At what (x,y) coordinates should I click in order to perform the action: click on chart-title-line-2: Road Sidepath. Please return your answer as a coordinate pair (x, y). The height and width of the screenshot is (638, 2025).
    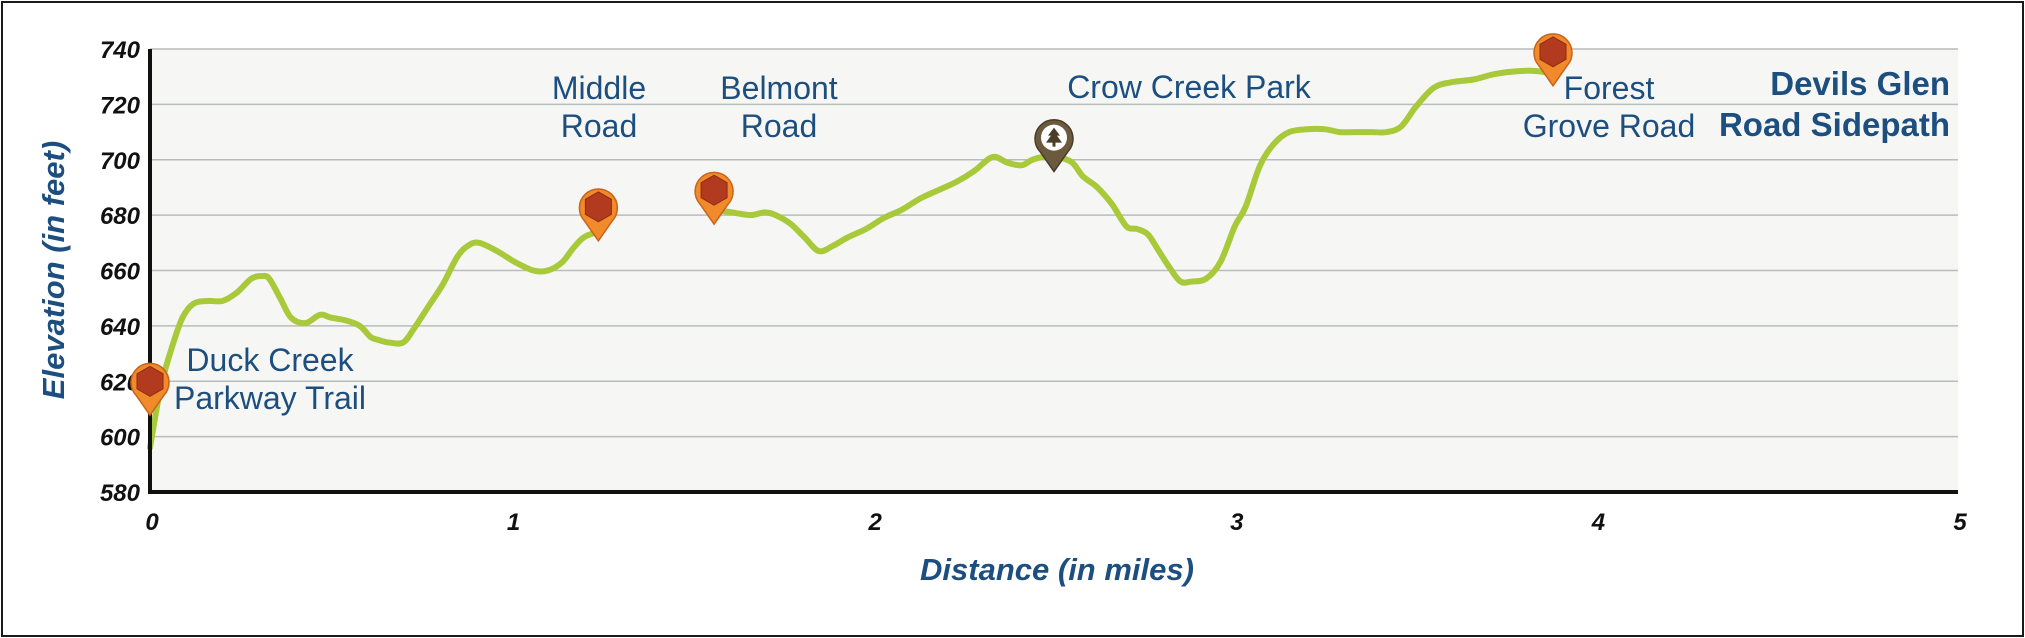
    Looking at the image, I should click on (1834, 124).